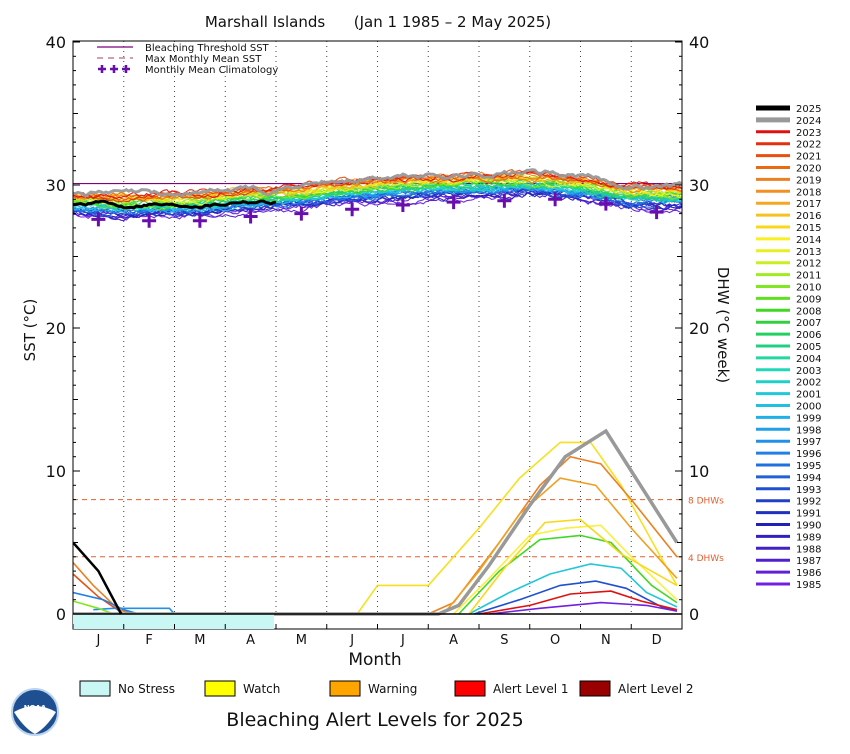 The width and height of the screenshot is (850, 754). Describe the element at coordinates (102, 69) in the screenshot. I see `legend-plus-swatch` at that location.